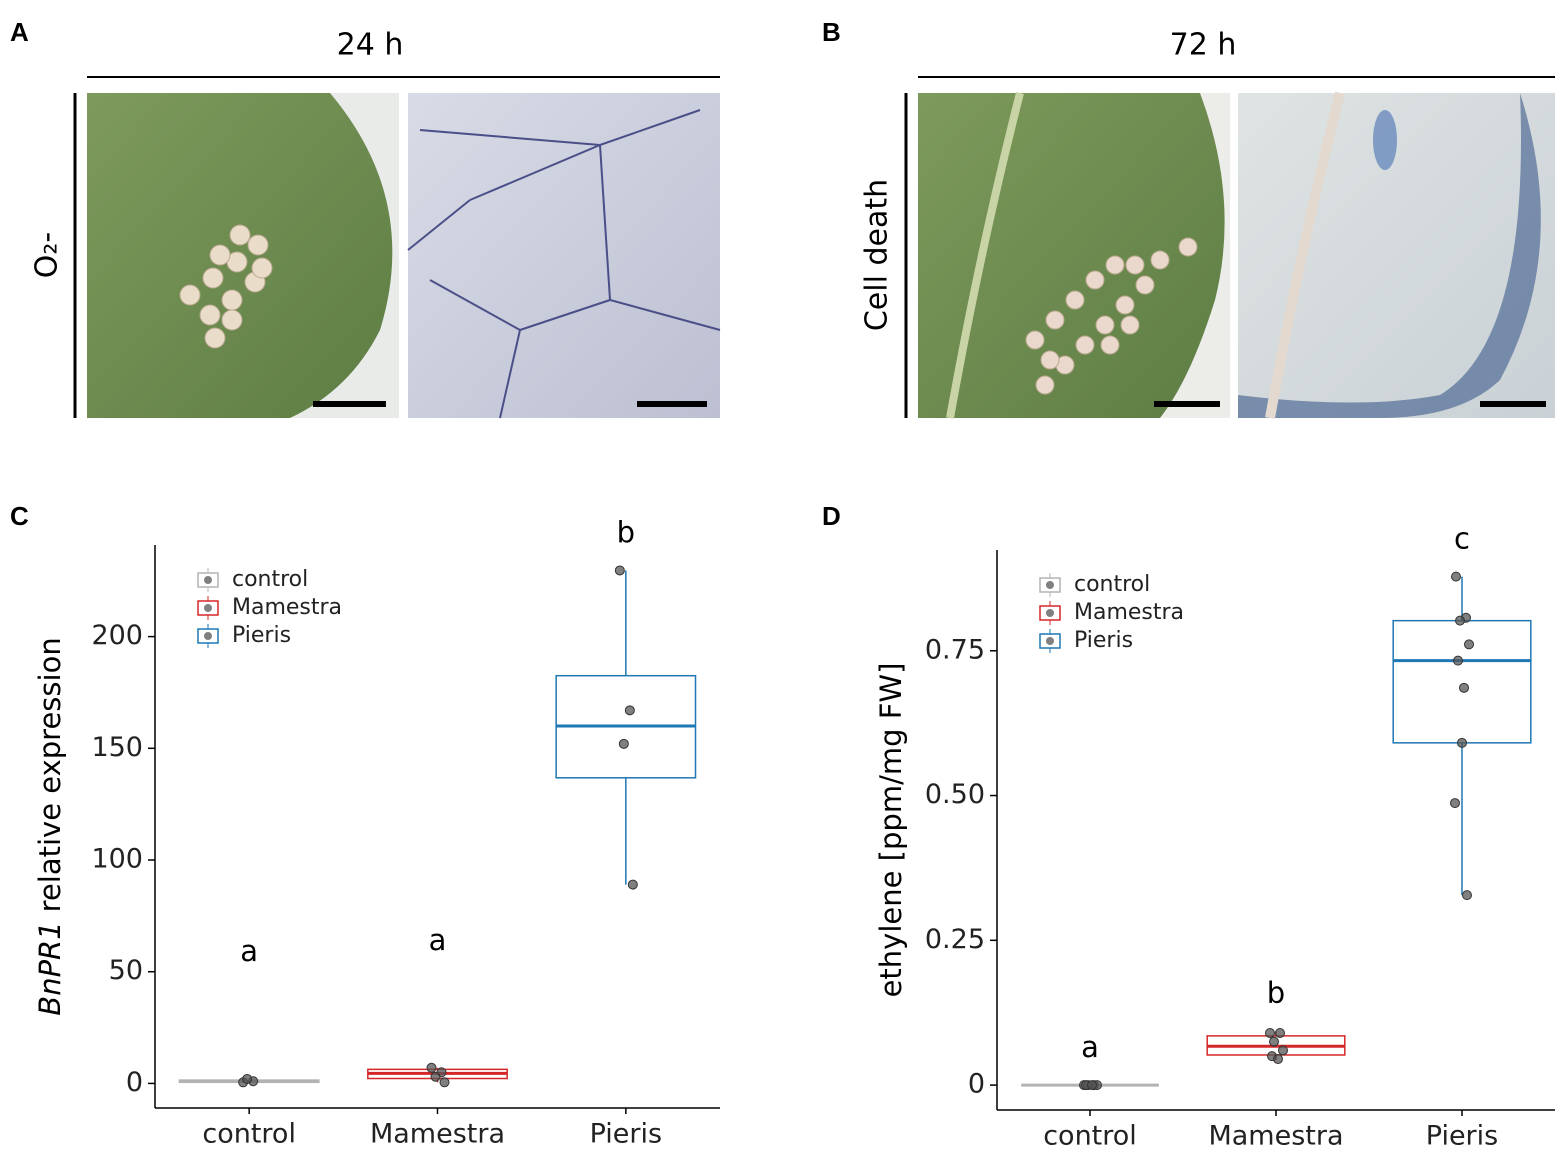  What do you see at coordinates (877, 255) in the screenshot?
I see `stain-label: Cell death` at bounding box center [877, 255].